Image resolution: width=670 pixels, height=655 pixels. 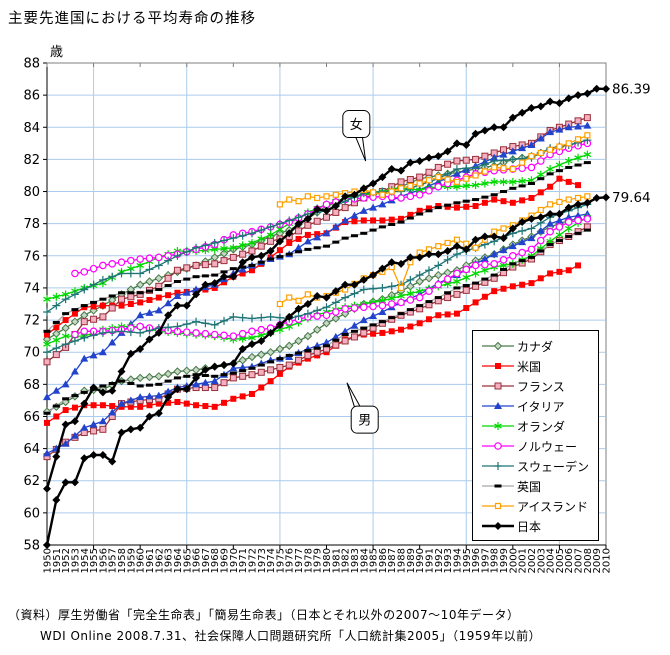 I want to click on legend-item-italy: イタリア, so click(x=539, y=406).